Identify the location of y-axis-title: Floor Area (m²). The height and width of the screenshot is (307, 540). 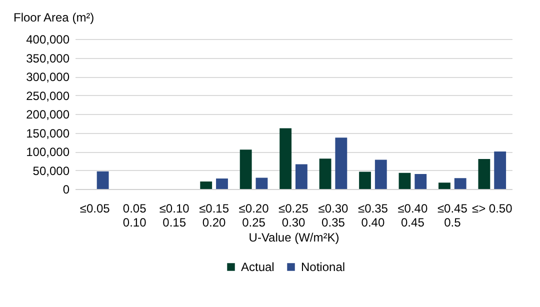
(54, 17).